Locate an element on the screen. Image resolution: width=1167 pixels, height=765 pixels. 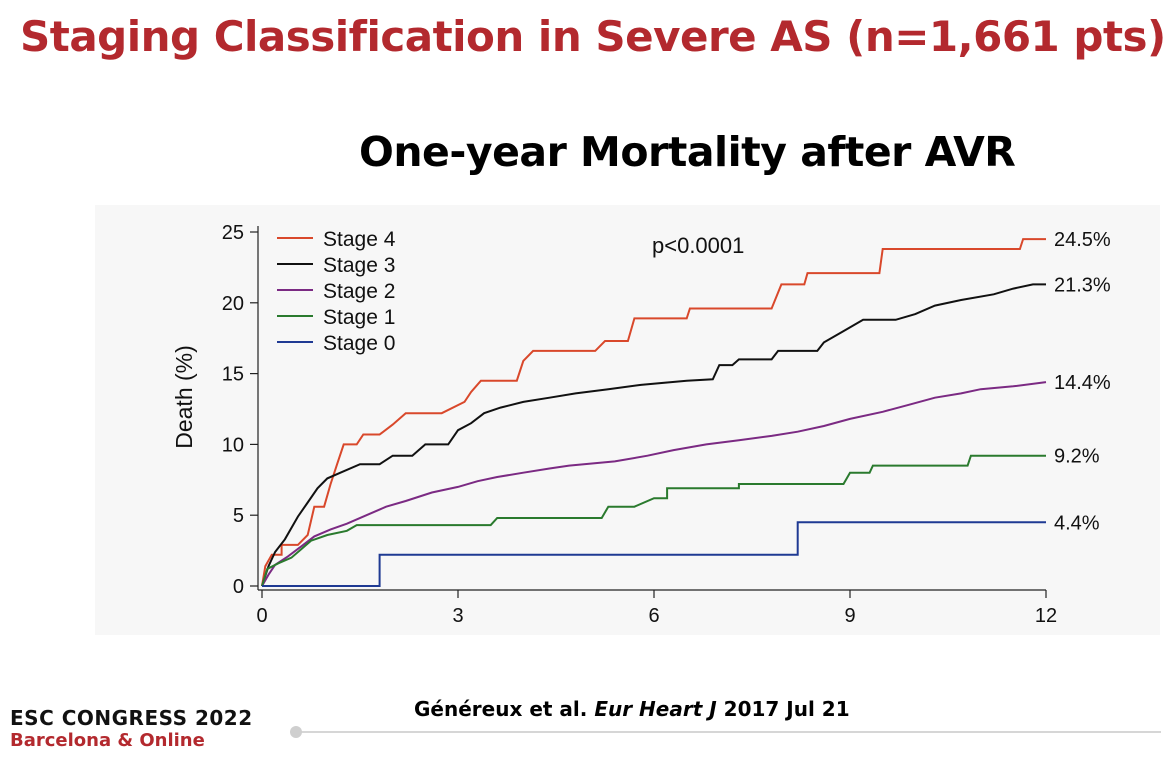
citation-journal: Eur Heart J is located at coordinates (655, 709).